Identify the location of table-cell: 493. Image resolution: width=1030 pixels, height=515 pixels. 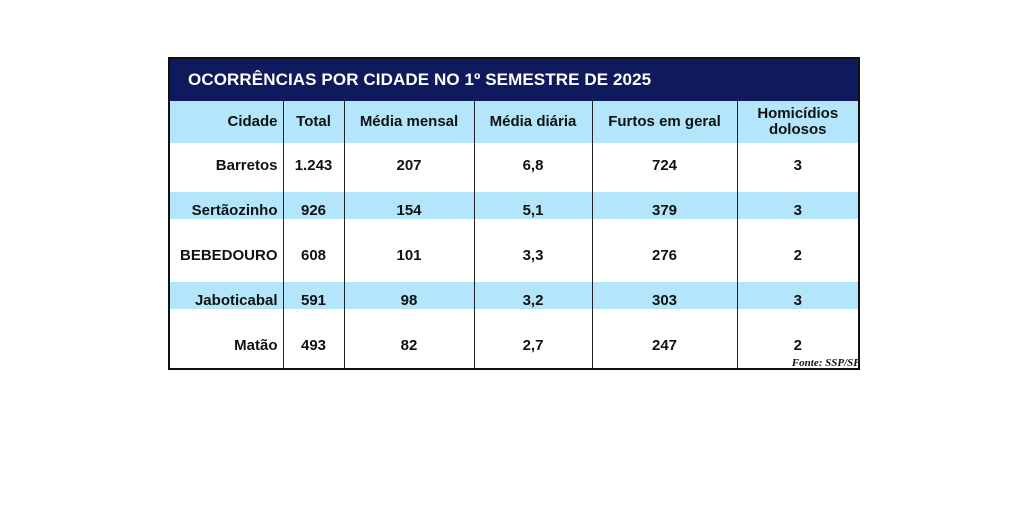
(313, 345).